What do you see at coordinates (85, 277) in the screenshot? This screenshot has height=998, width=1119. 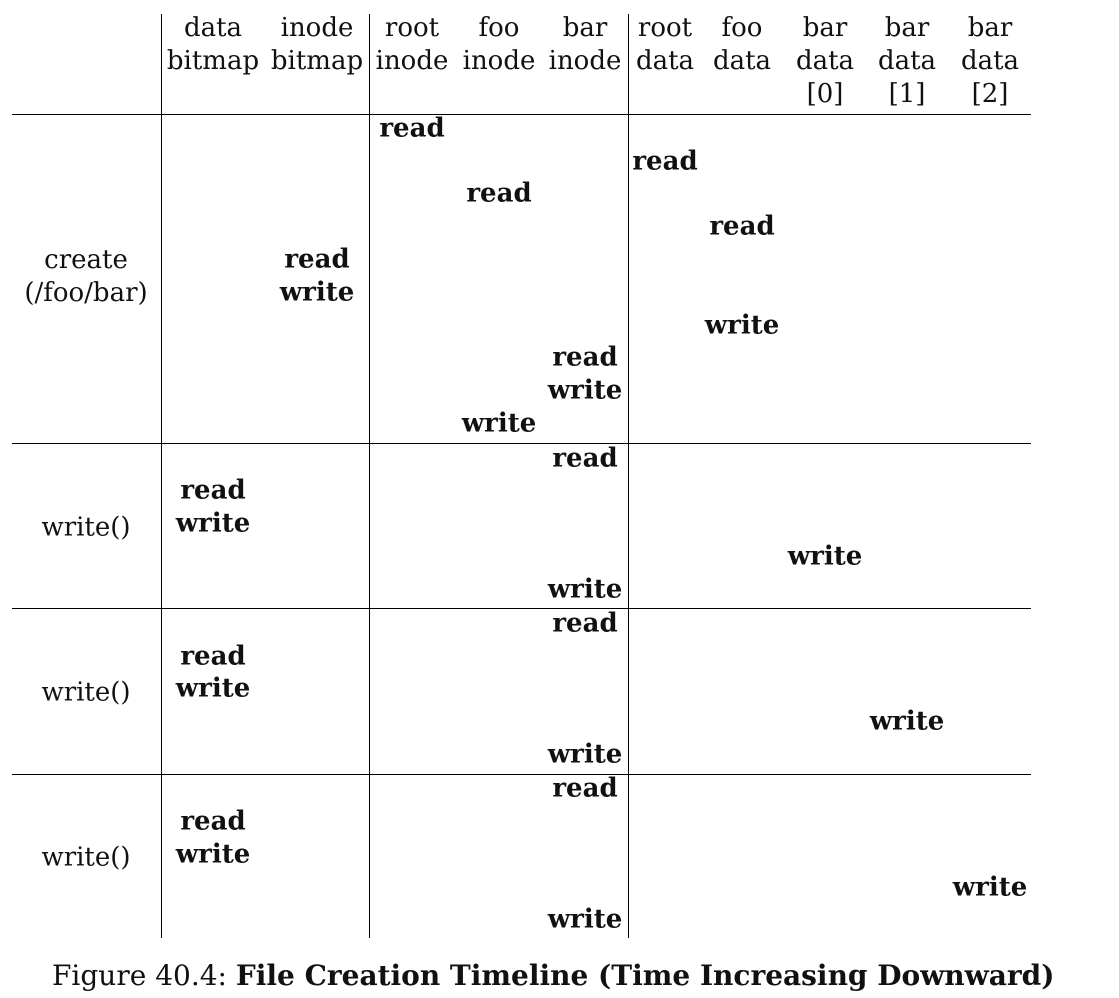 I see `section-label-1: create (/foo/bar)` at bounding box center [85, 277].